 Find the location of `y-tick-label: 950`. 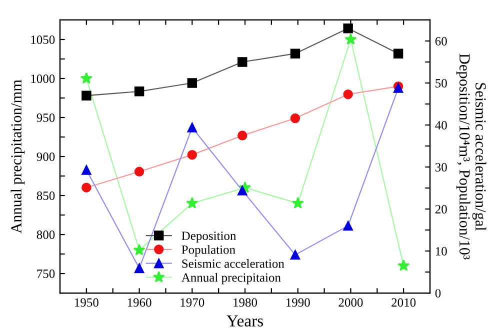

y-tick-label: 950 is located at coordinates (45, 118).